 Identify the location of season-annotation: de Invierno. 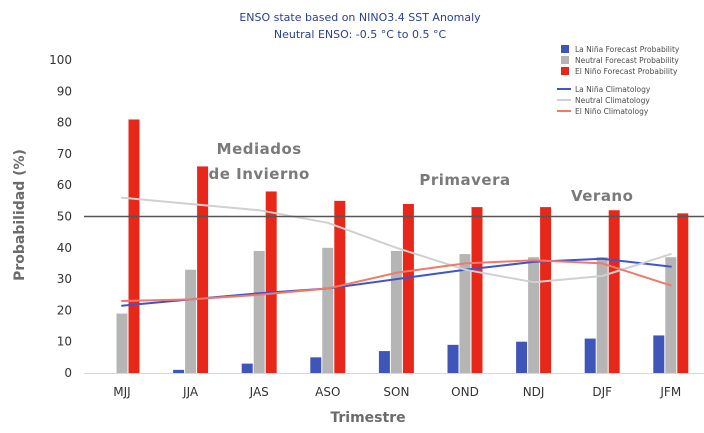
(259, 174).